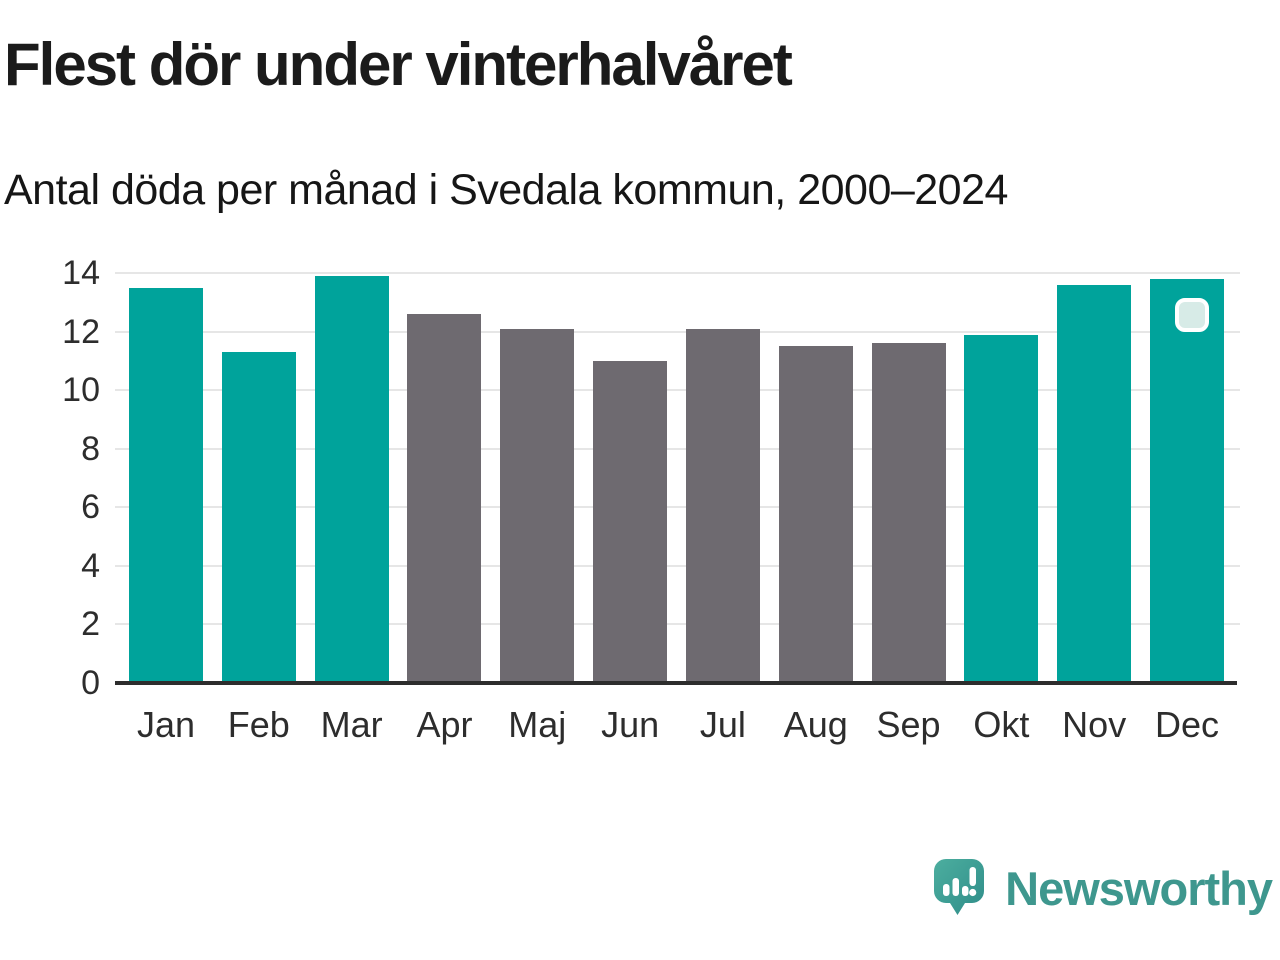  I want to click on y-tick-label: 4, so click(90, 565).